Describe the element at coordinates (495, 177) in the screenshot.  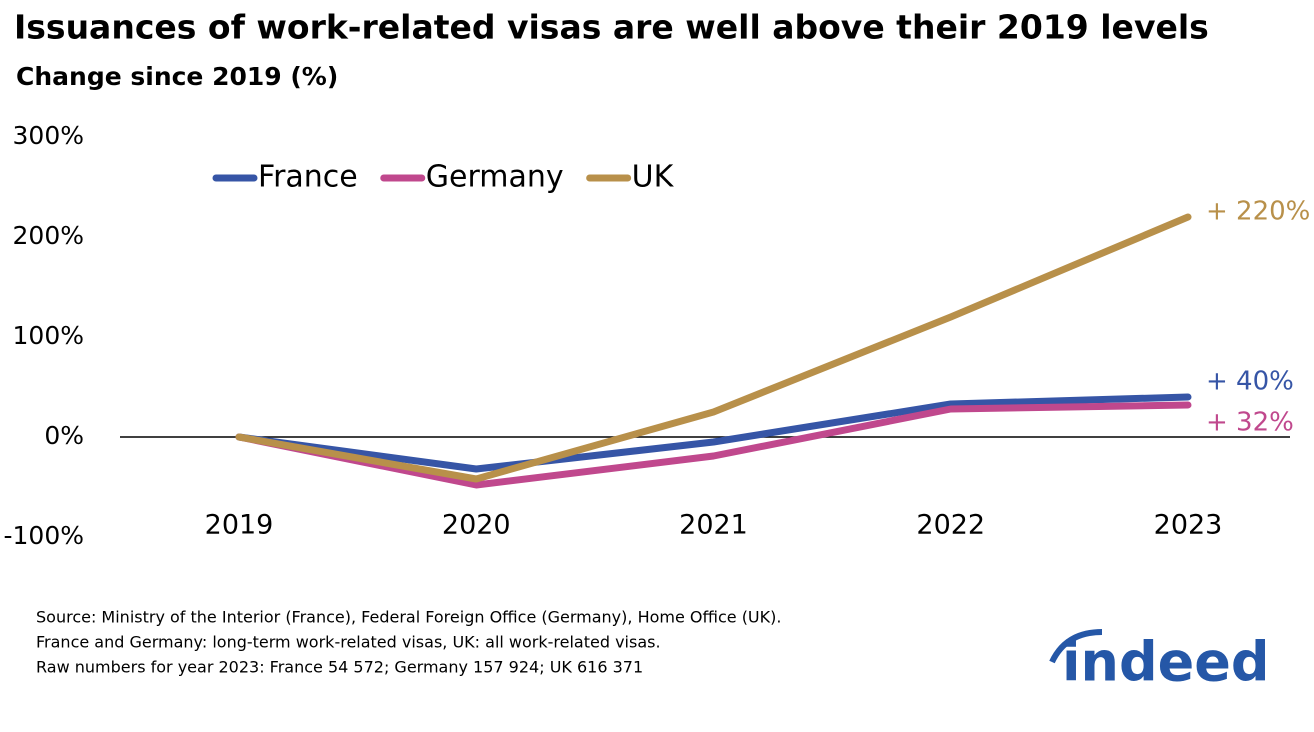
I see `legend-label: Germany` at that location.